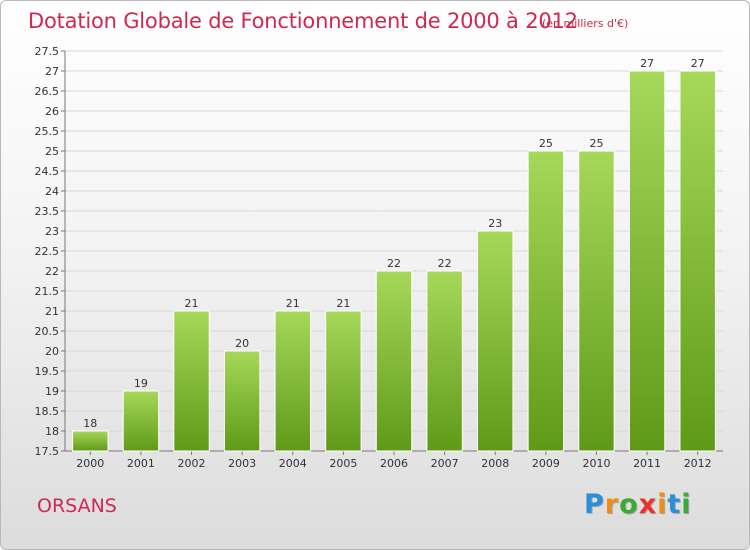 Image resolution: width=750 pixels, height=550 pixels. What do you see at coordinates (629, 504) in the screenshot?
I see `logo-letter: o` at bounding box center [629, 504].